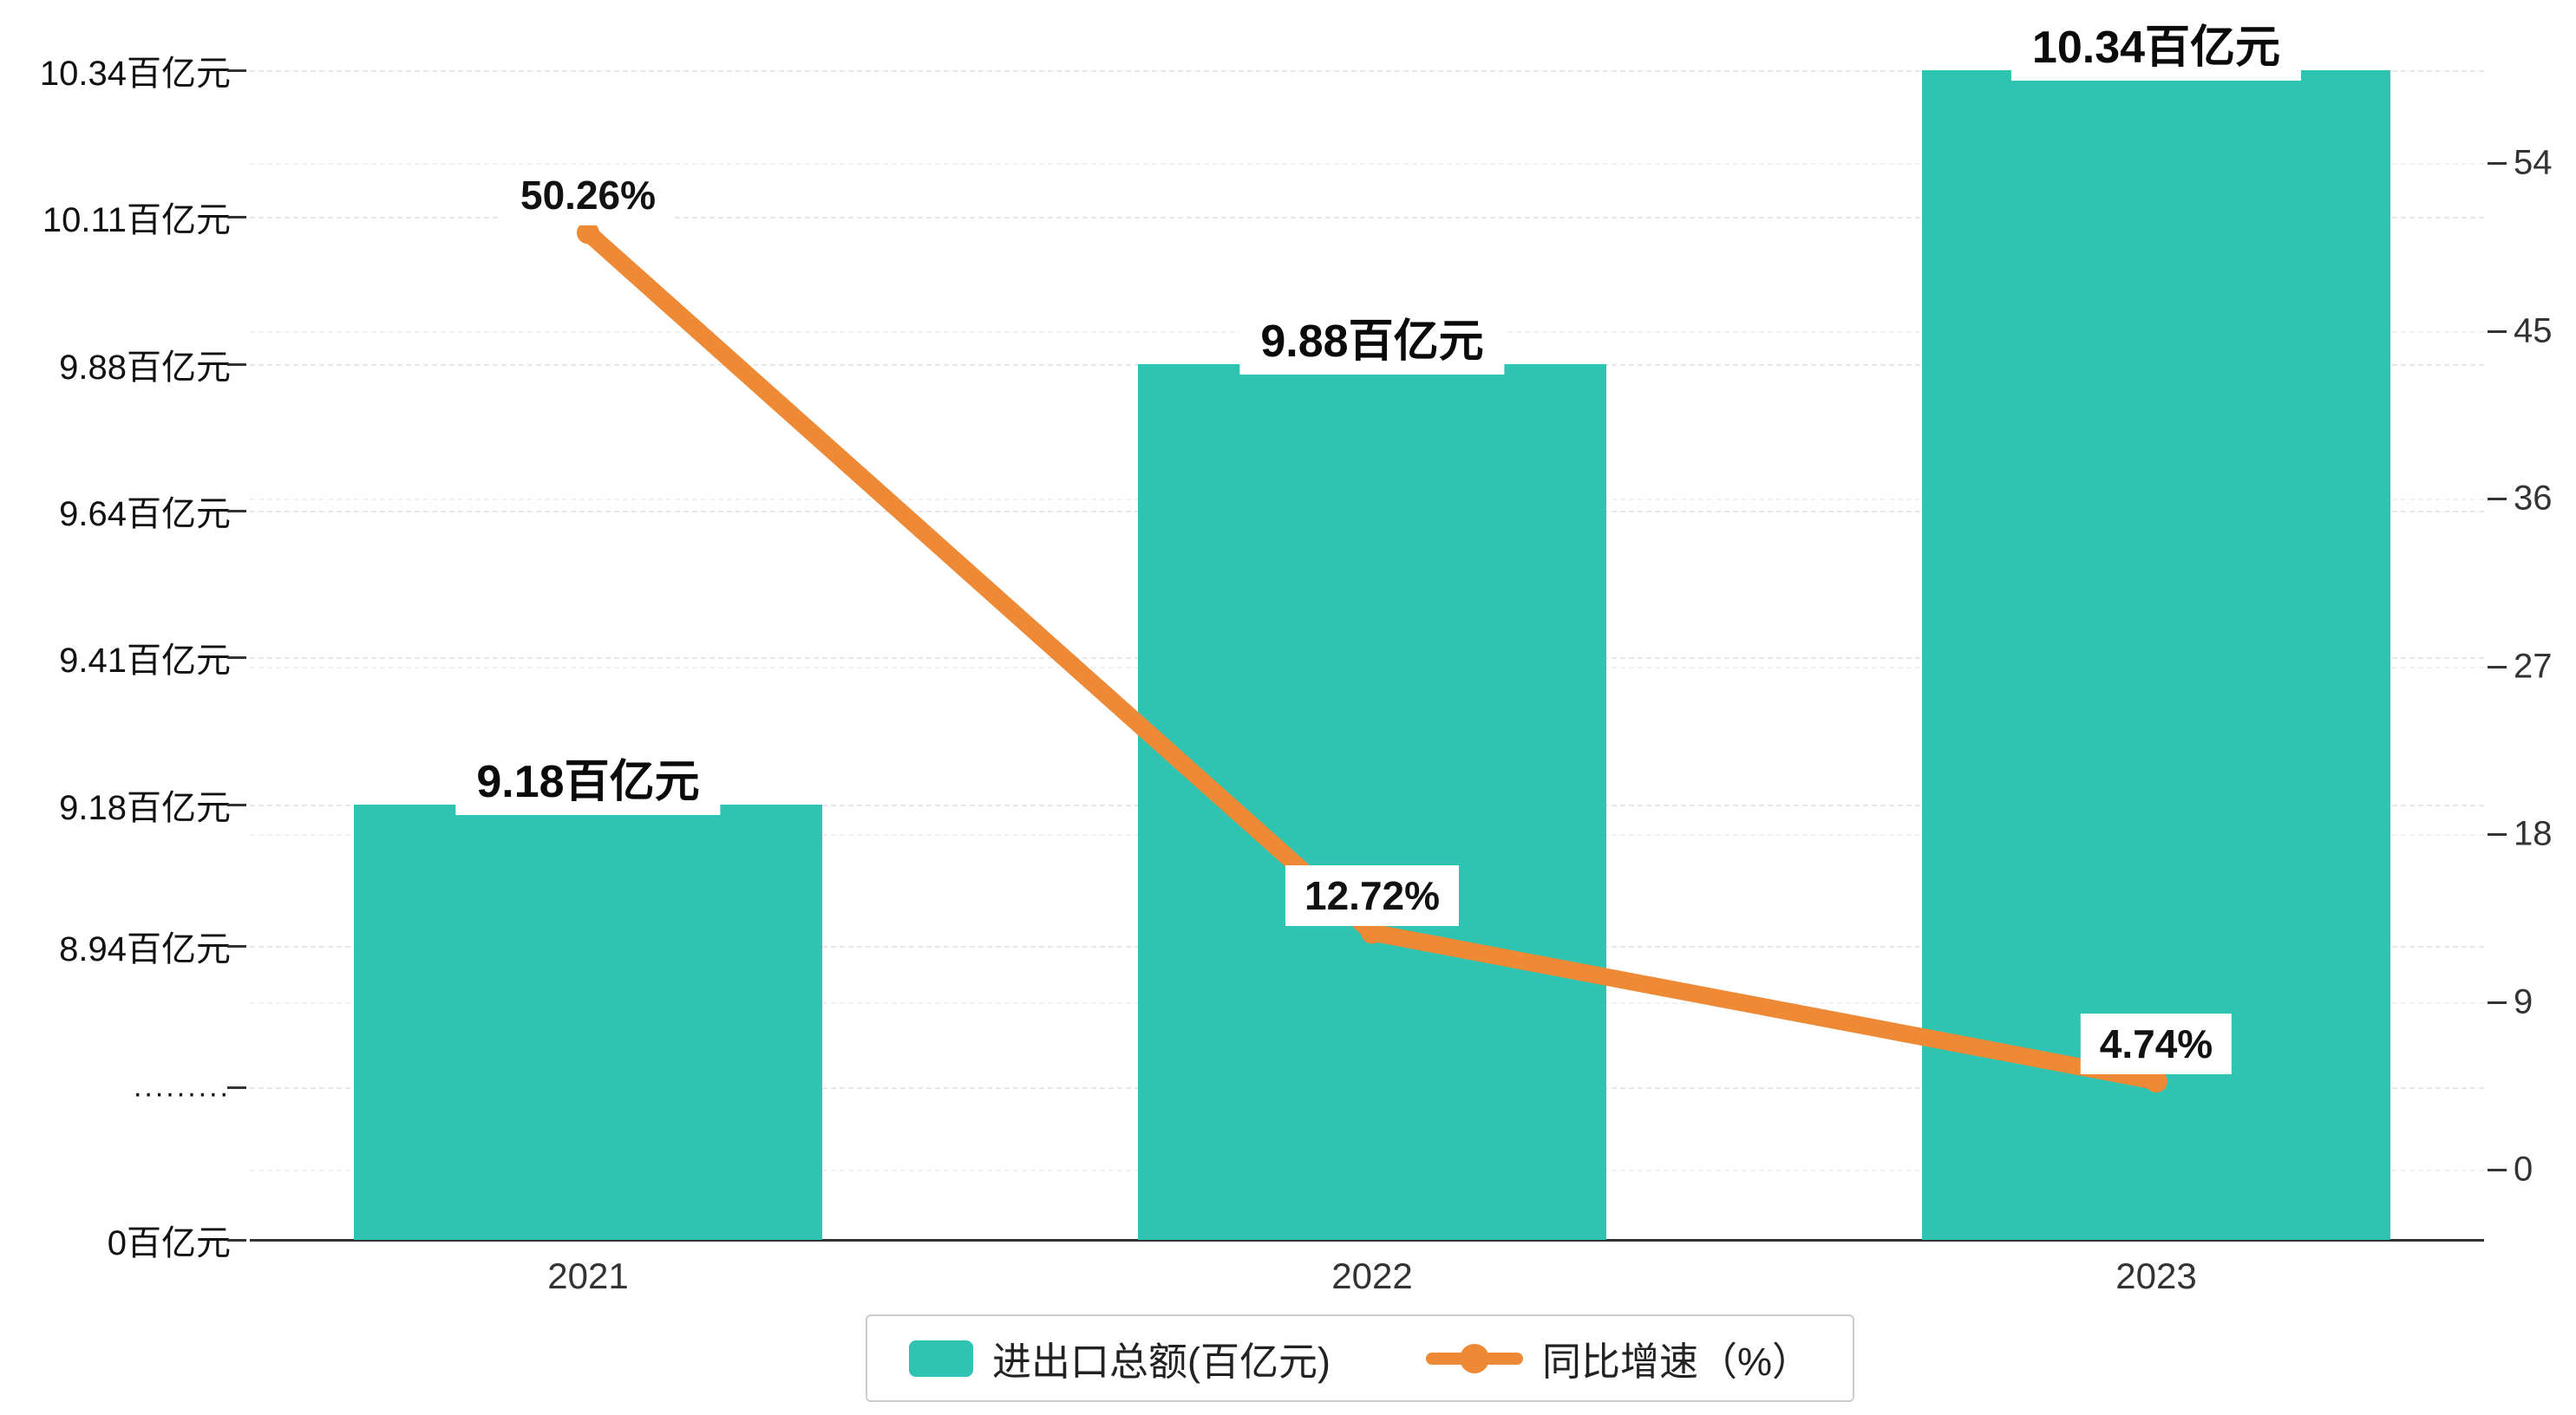 Image resolution: width=2576 pixels, height=1415 pixels. Describe the element at coordinates (145, 368) in the screenshot. I see `left-axis-tick-label: 9.88百亿元` at that location.